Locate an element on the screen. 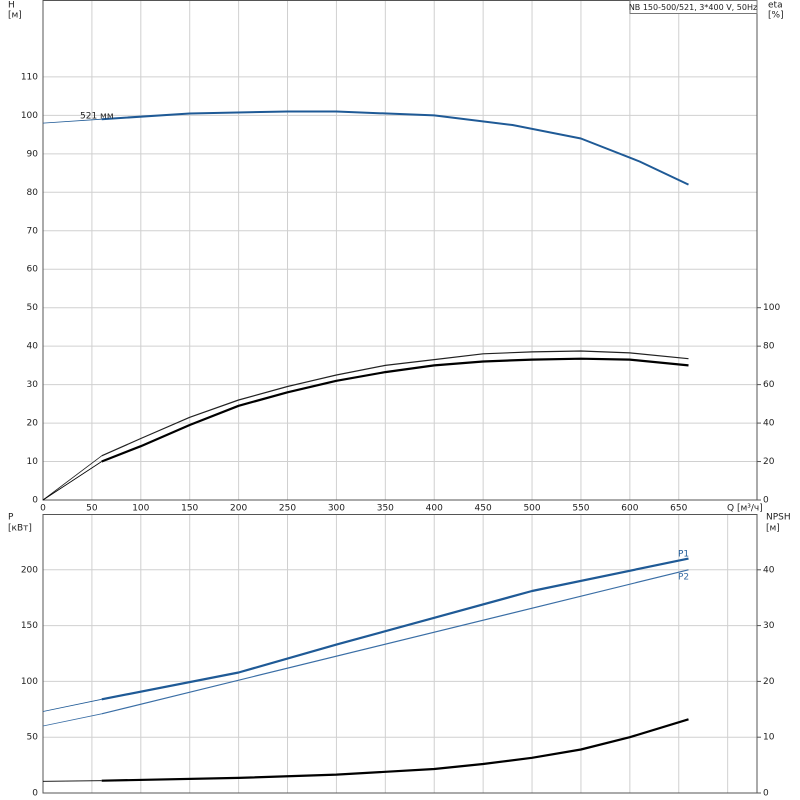 Image resolution: width=800 pixels, height=800 pixels. x-tick-label: 400 is located at coordinates (434, 509).